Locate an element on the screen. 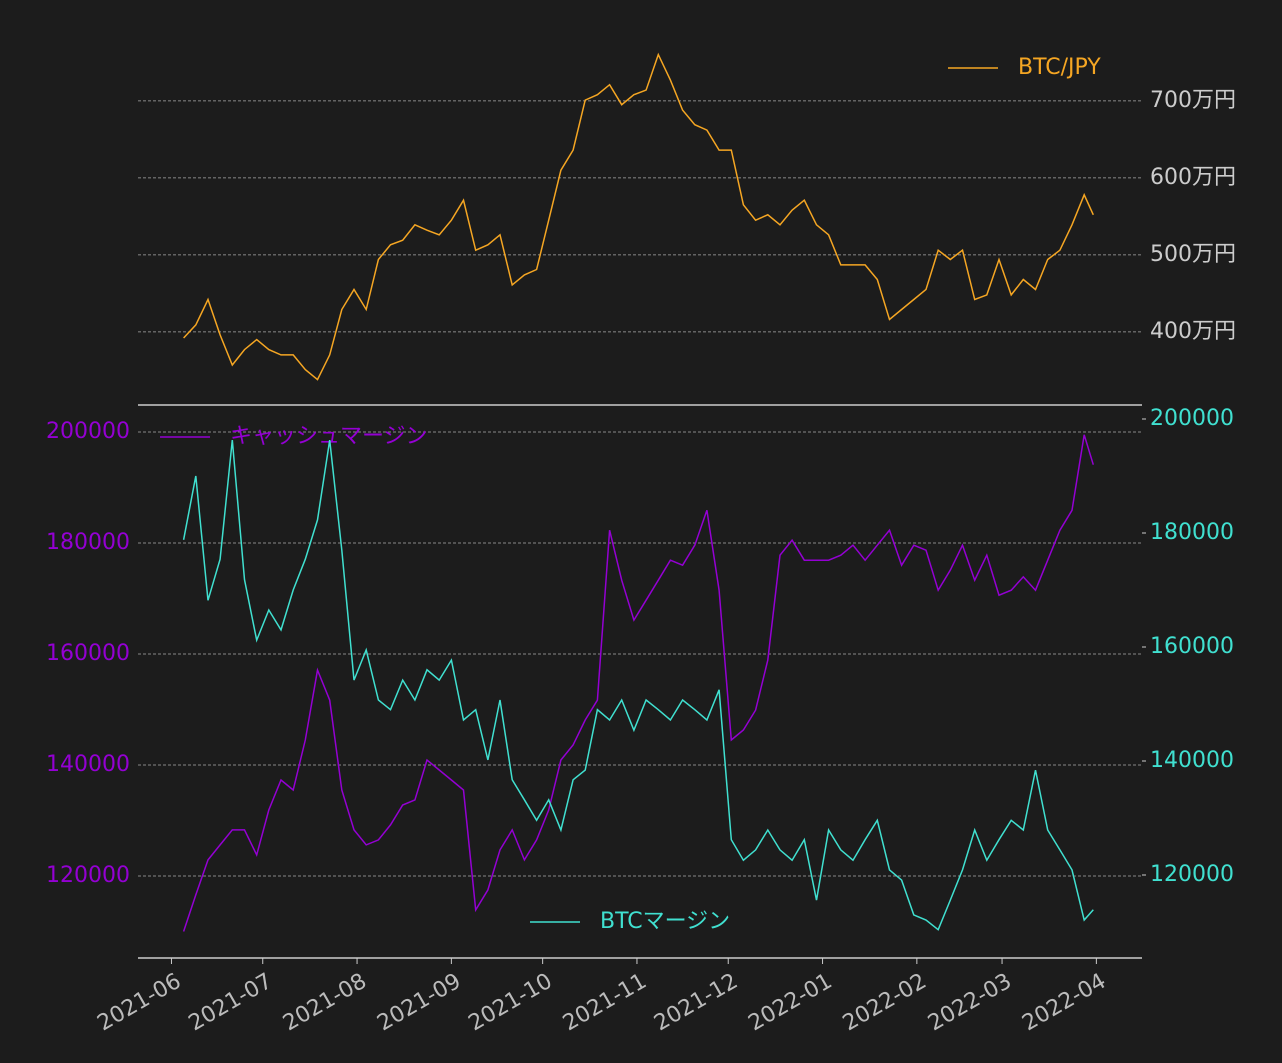 The height and width of the screenshot is (1063, 1282). legend-label: BTCマージン is located at coordinates (665, 921).